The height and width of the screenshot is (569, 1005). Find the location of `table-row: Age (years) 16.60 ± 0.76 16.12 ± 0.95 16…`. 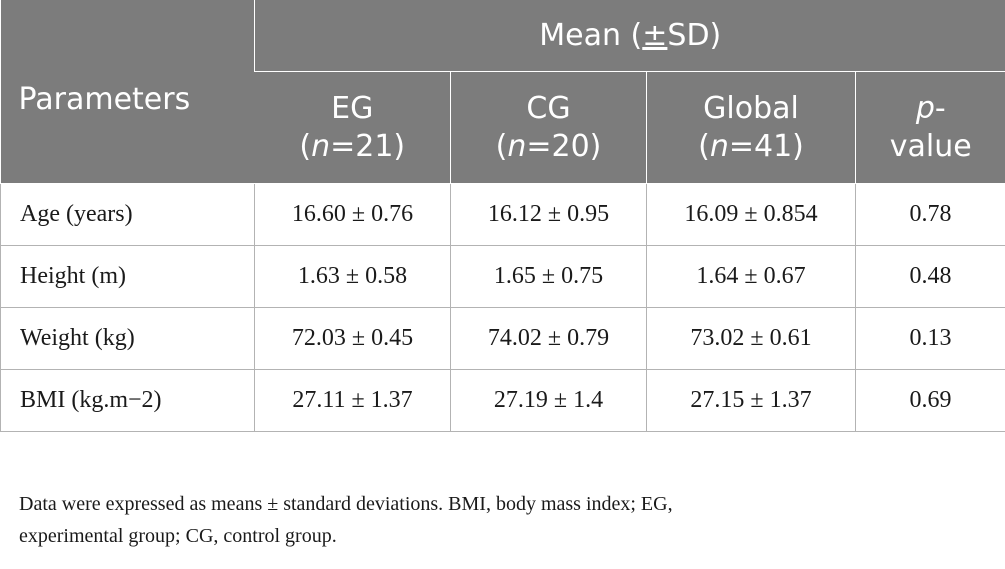

table-row: Age (years) 16.60 ± 0.76 16.12 ± 0.95 16… is located at coordinates (502, 214).